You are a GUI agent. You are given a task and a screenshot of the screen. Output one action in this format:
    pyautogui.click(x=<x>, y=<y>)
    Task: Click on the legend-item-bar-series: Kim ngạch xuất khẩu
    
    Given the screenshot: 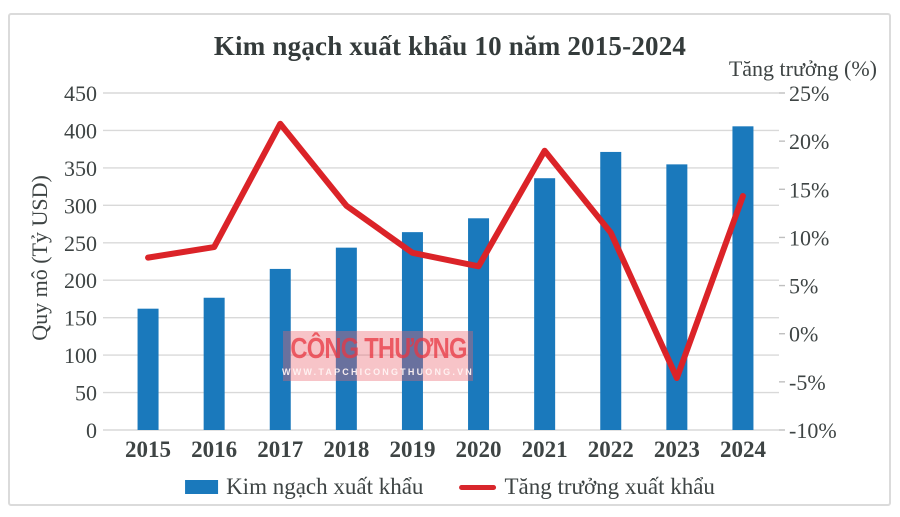 What is the action you would take?
    pyautogui.click(x=304, y=487)
    